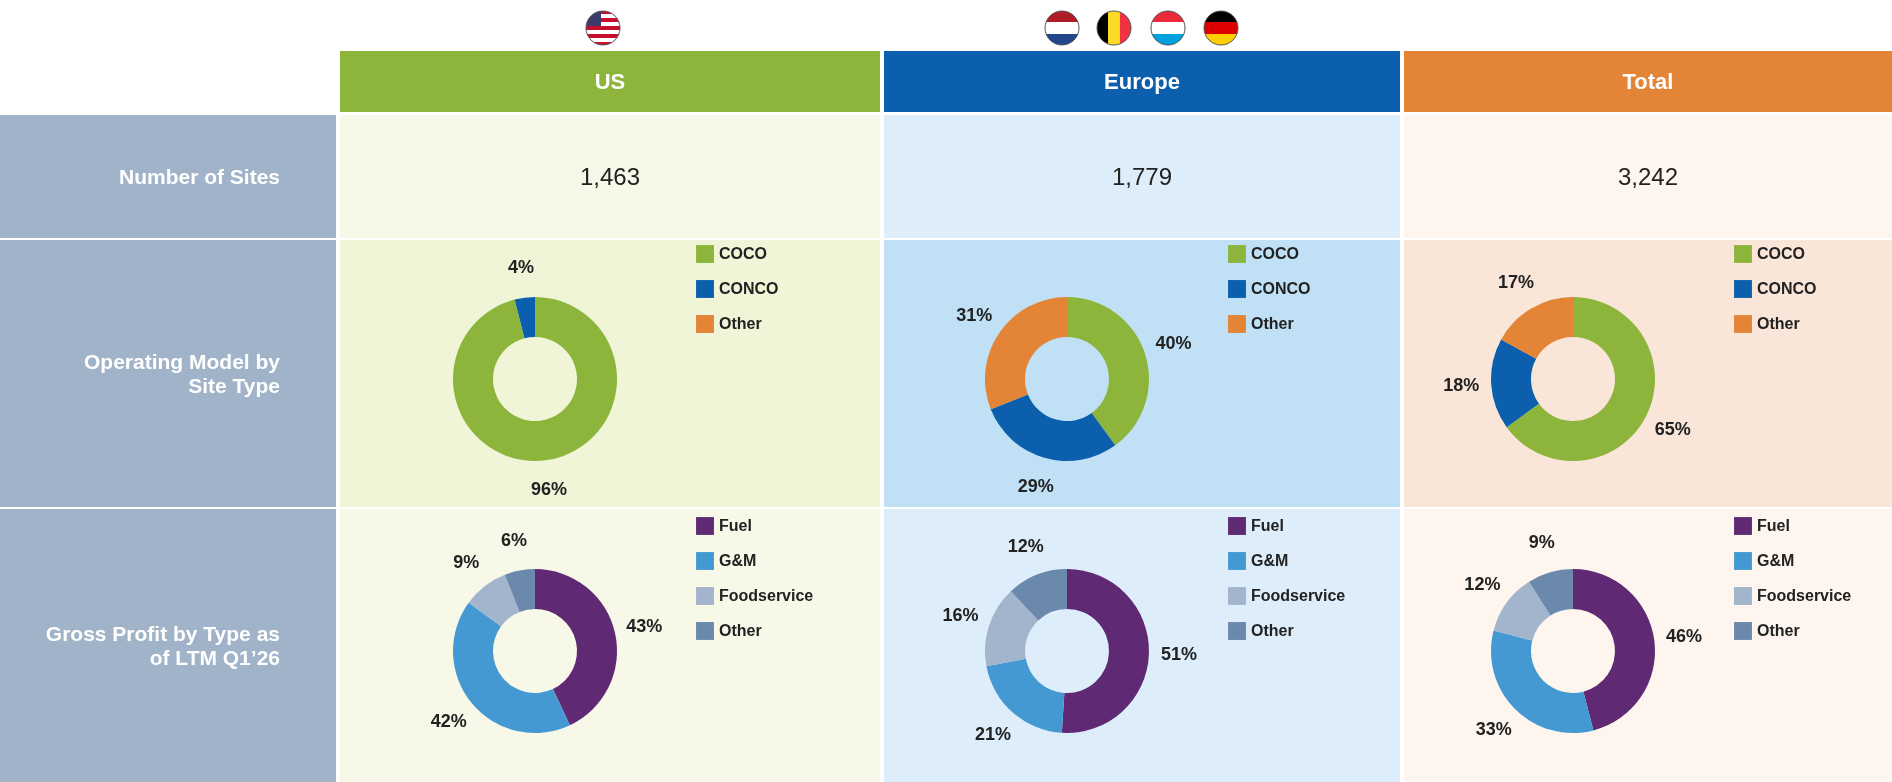 The height and width of the screenshot is (782, 1892). Describe the element at coordinates (1493, 728) in the screenshot. I see `data-label: 33%` at that location.